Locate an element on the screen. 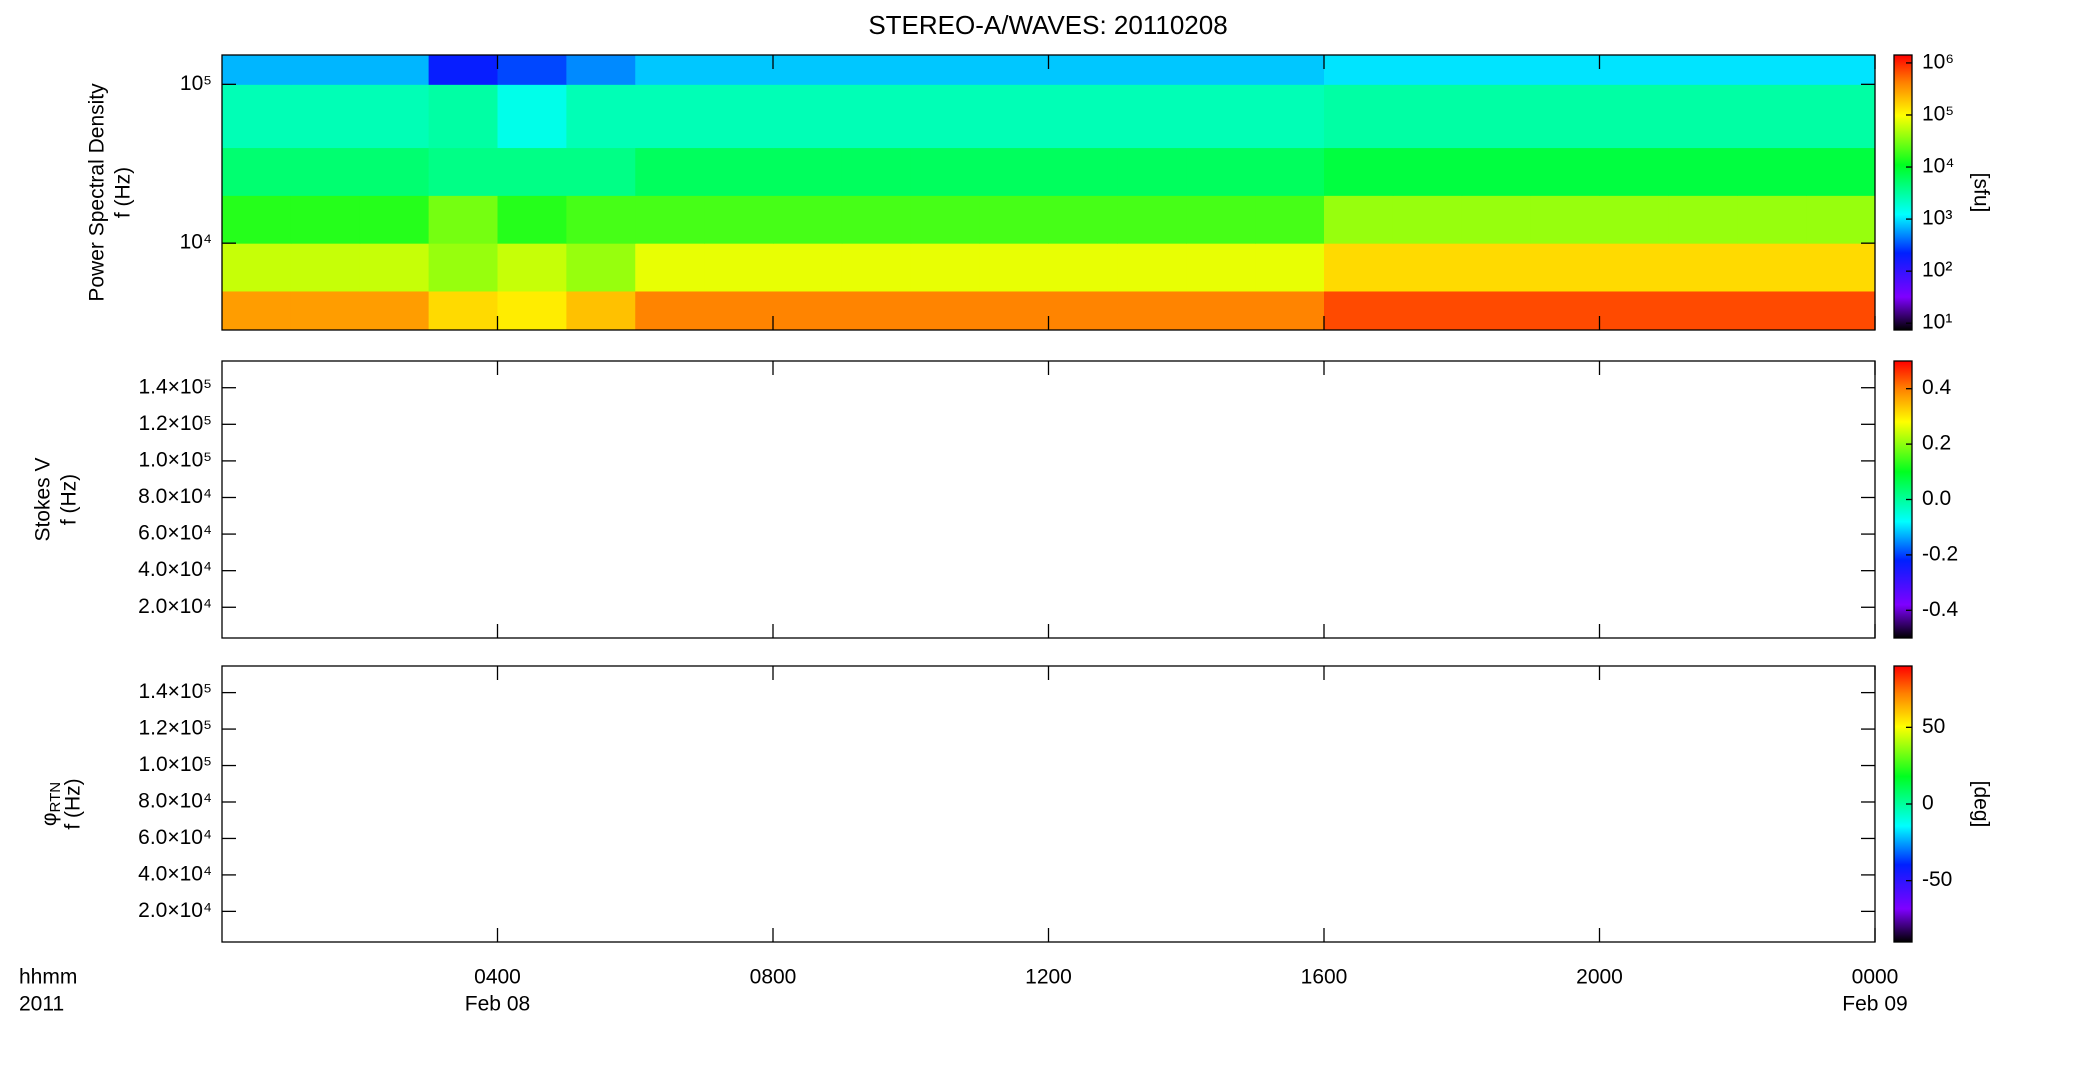 This screenshot has width=2096, height=1080. x-axis-label: hhmm is located at coordinates (48, 977).